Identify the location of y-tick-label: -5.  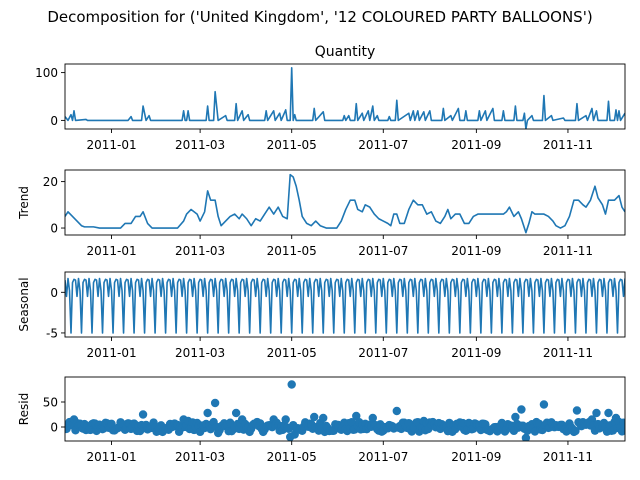
(52, 333).